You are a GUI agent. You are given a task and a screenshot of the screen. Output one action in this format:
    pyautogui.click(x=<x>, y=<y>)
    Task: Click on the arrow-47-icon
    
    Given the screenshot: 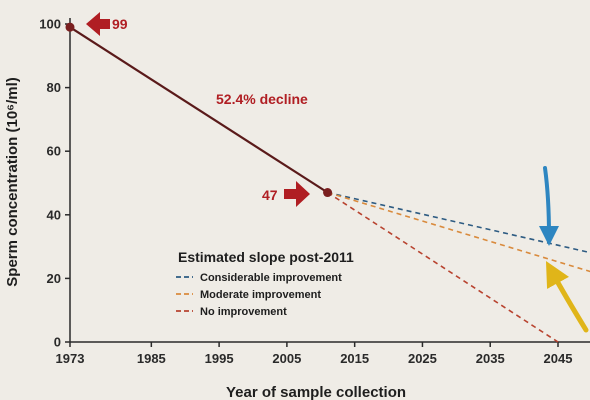 What is the action you would take?
    pyautogui.click(x=297, y=194)
    